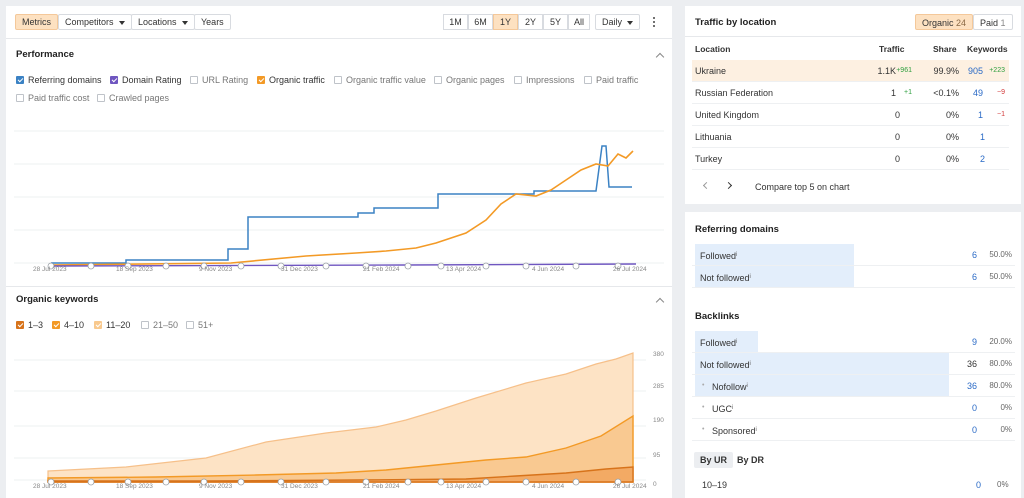  Describe the element at coordinates (730, 386) in the screenshot. I see `breakdown-label: Nofollowi` at that location.